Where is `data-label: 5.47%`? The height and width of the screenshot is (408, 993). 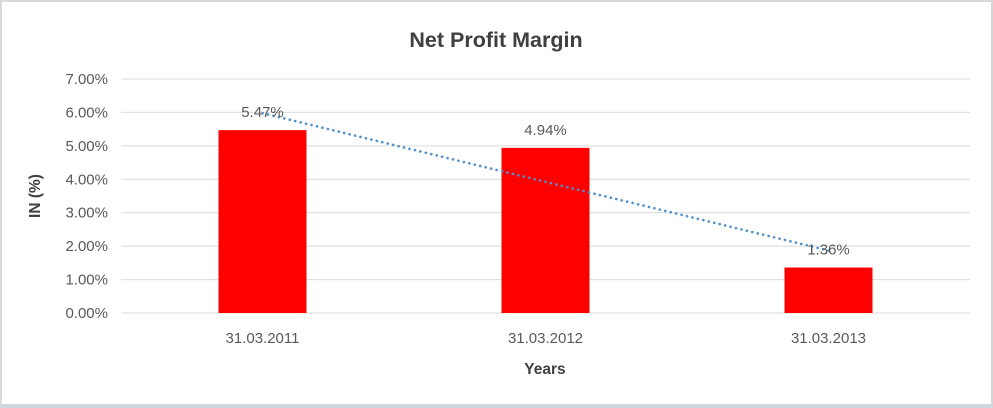
data-label: 5.47% is located at coordinates (262, 112).